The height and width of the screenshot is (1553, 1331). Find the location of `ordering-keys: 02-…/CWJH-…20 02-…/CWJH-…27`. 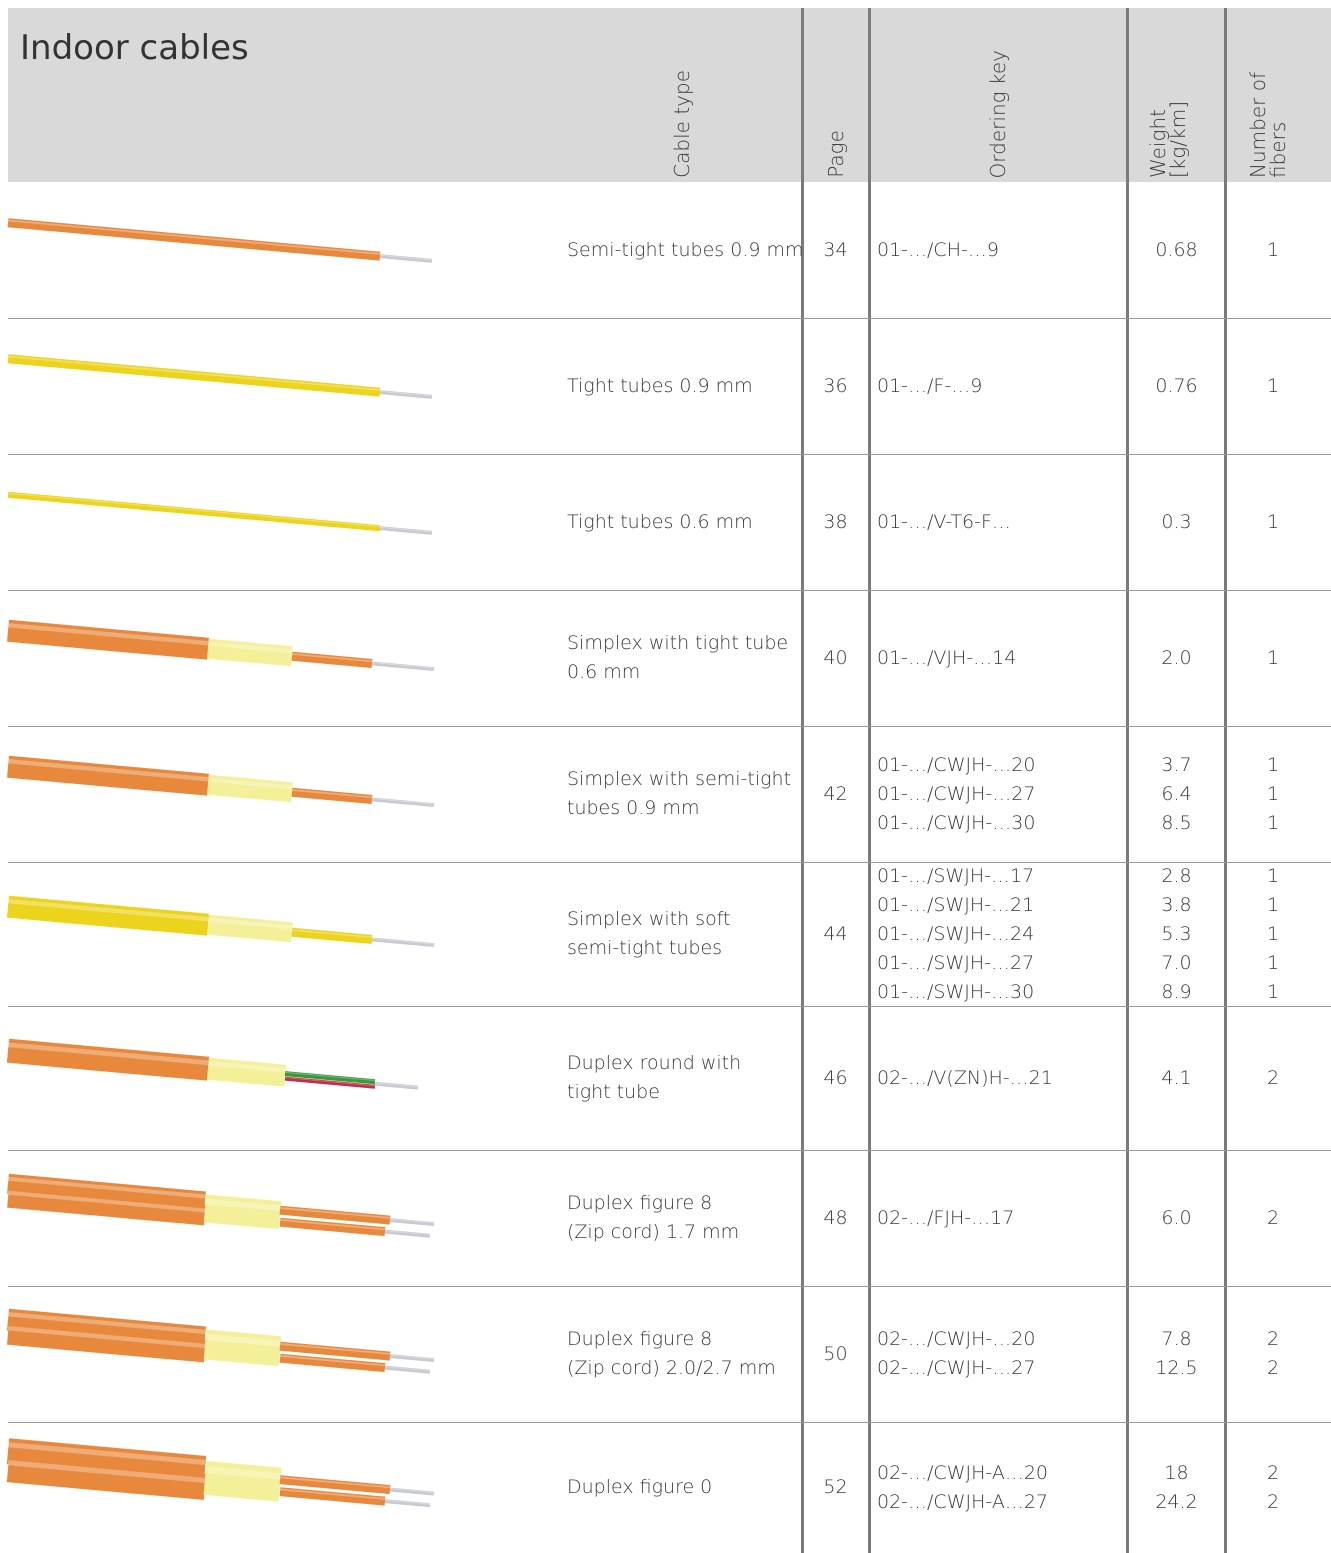

ordering-keys: 02-…/CWJH-…20 02-…/CWJH-…27 is located at coordinates (956, 1354).